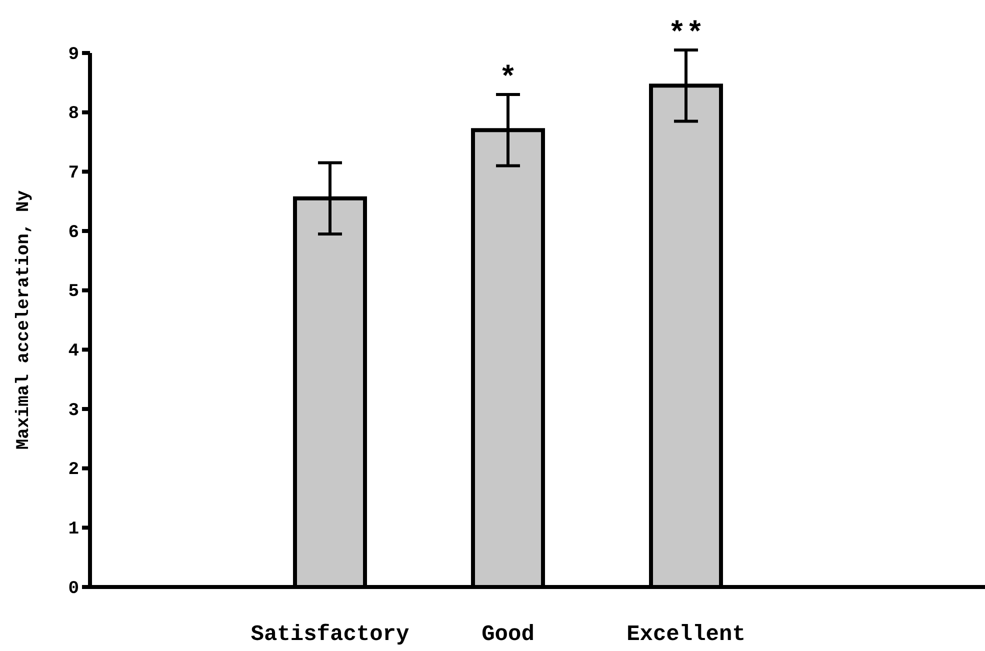 This screenshot has height=651, width=985. Describe the element at coordinates (73, 232) in the screenshot. I see `y-tick-label: 6` at that location.